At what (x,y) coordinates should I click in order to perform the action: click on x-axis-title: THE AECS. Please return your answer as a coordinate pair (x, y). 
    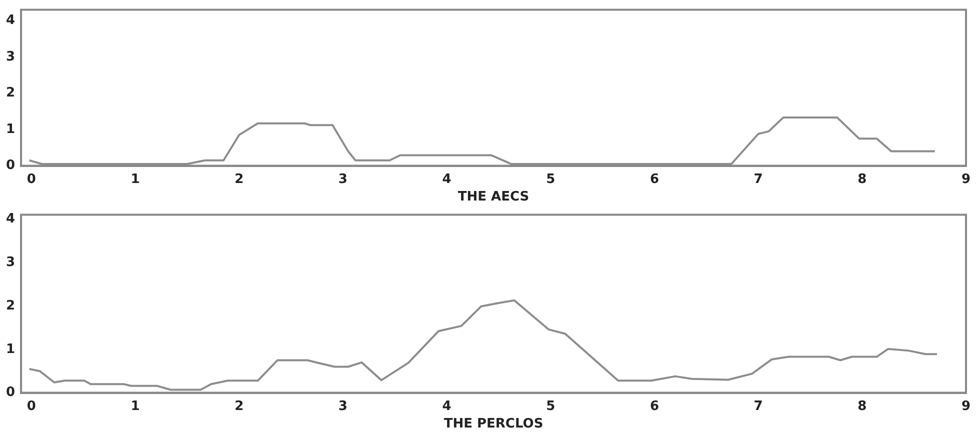
    Looking at the image, I should click on (494, 197).